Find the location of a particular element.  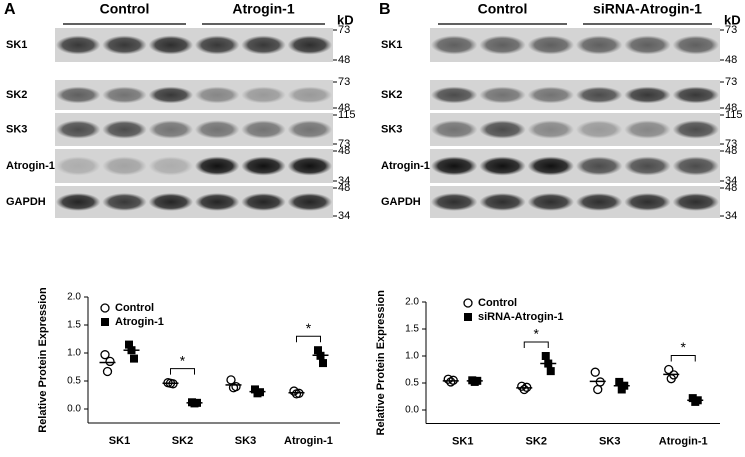

legend-label: Atrogin-1 is located at coordinates (139, 322).